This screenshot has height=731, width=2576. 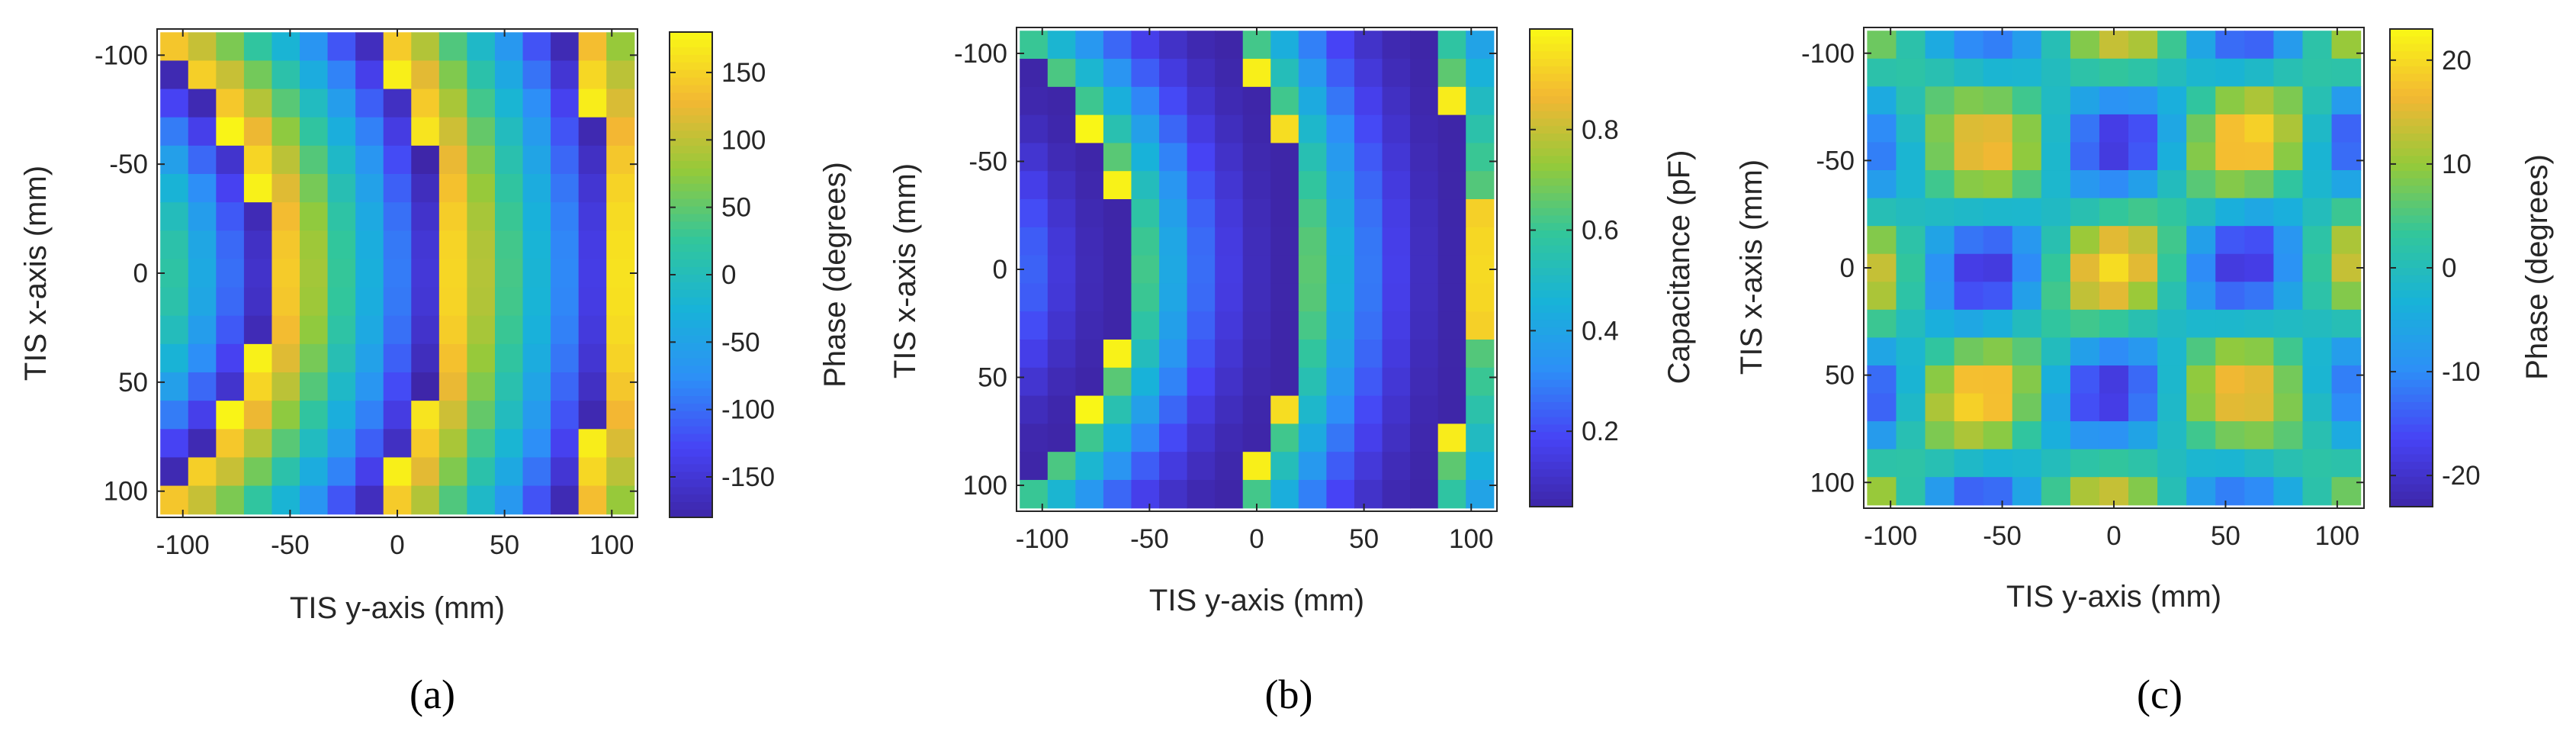 I want to click on y-tick-label: 50, so click(x=992, y=378).